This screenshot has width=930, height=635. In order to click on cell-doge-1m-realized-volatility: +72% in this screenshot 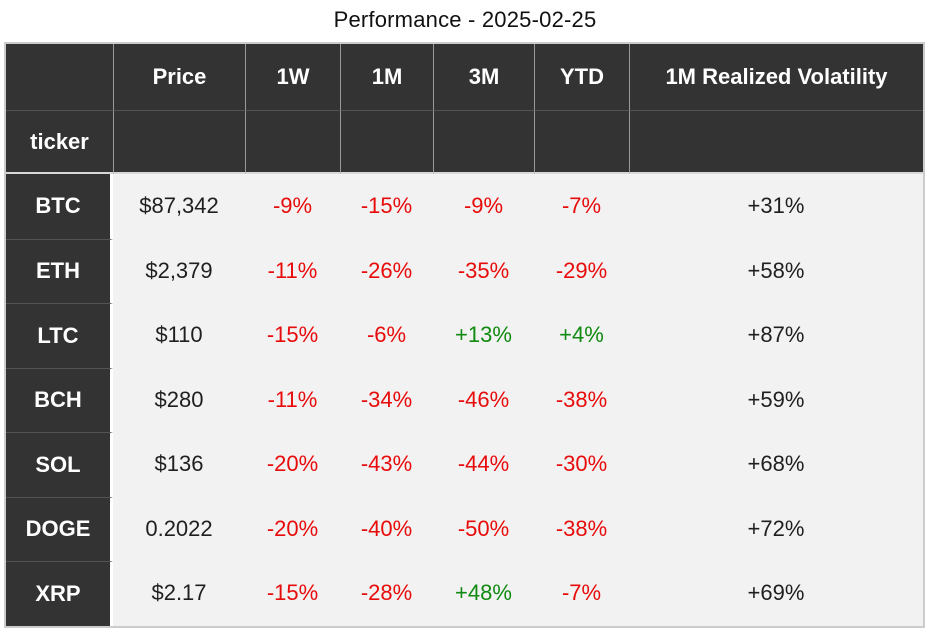, I will do `click(776, 528)`.